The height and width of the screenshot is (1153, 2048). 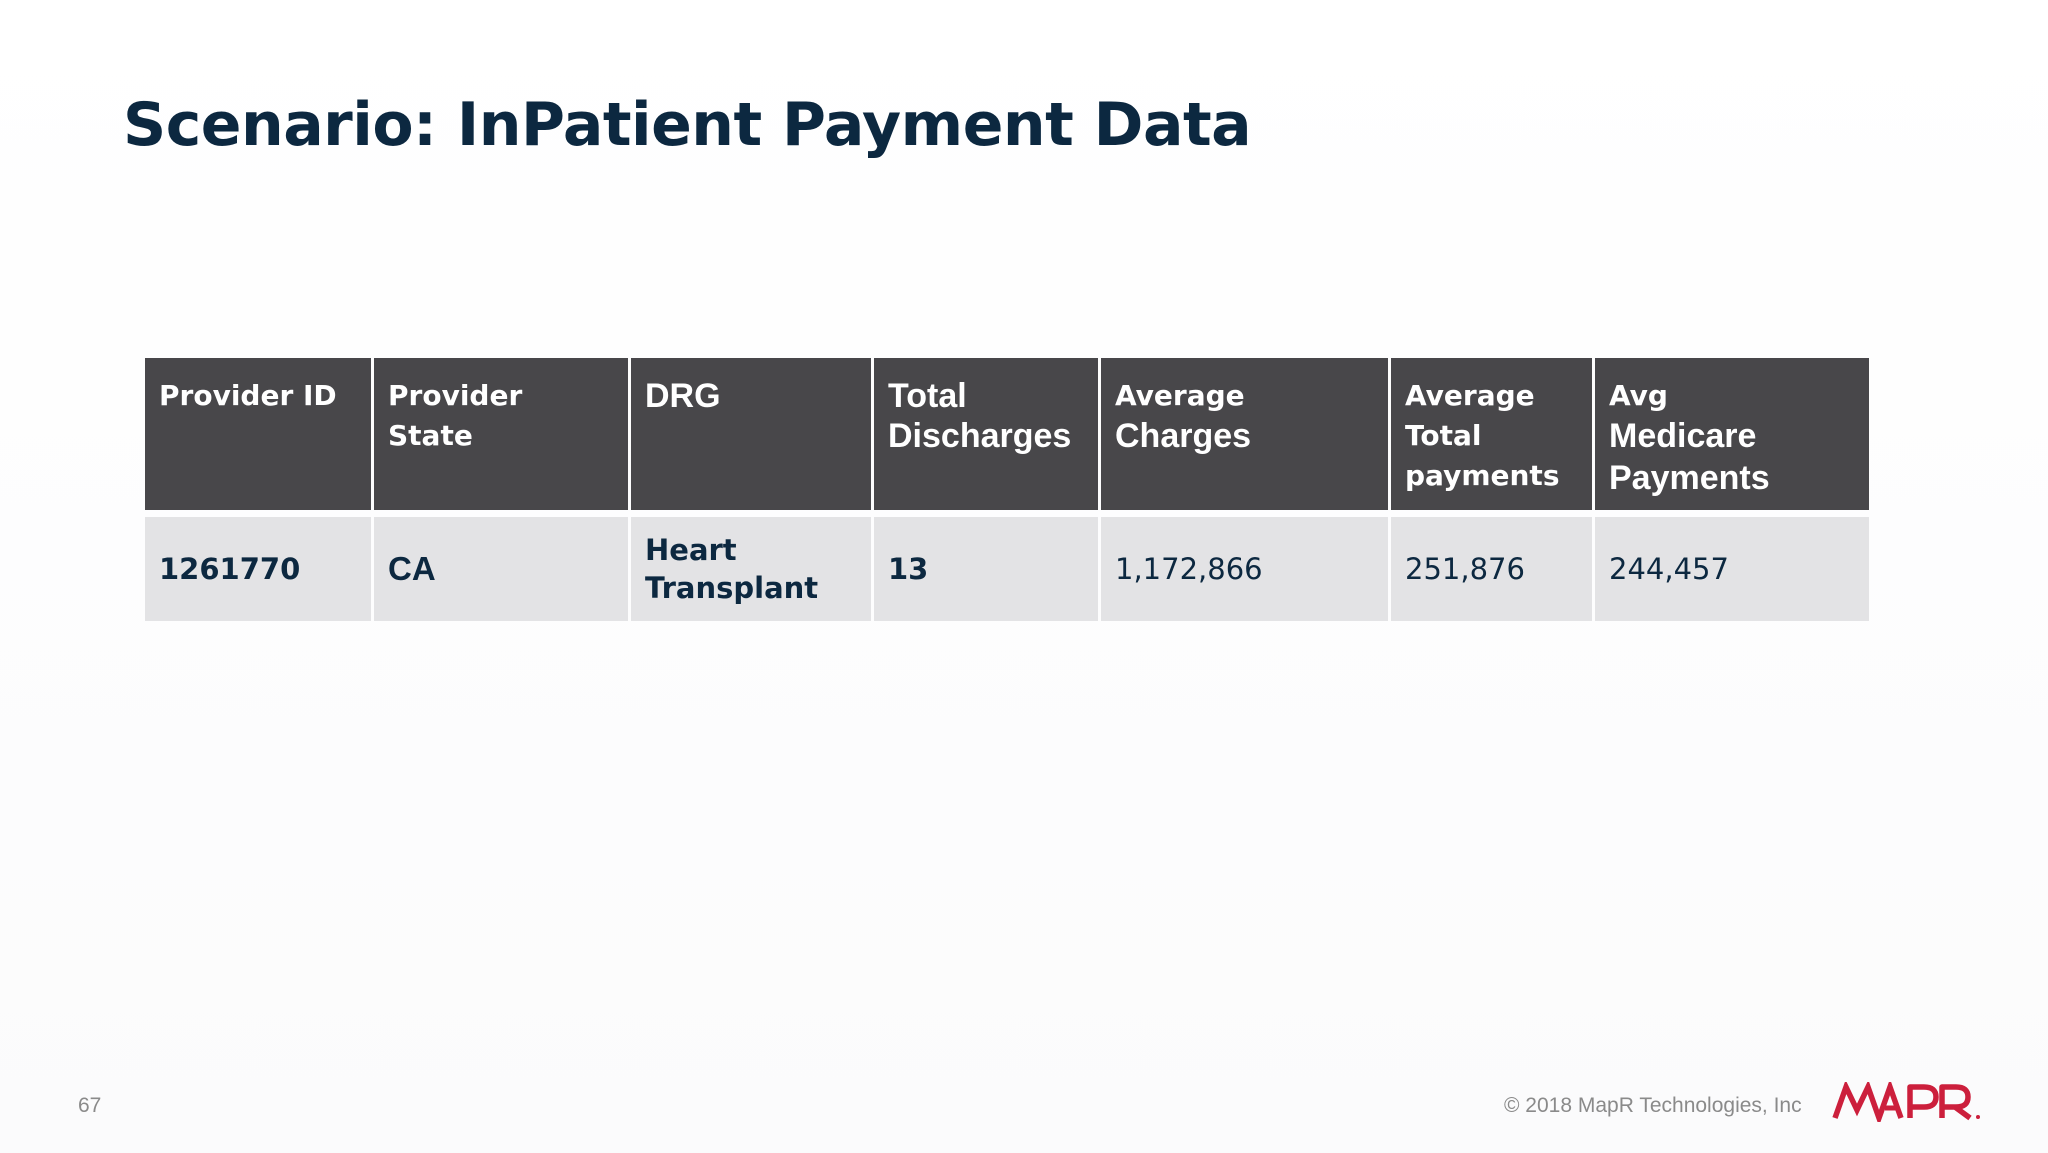 What do you see at coordinates (751, 434) in the screenshot?
I see `header-drg: DRG` at bounding box center [751, 434].